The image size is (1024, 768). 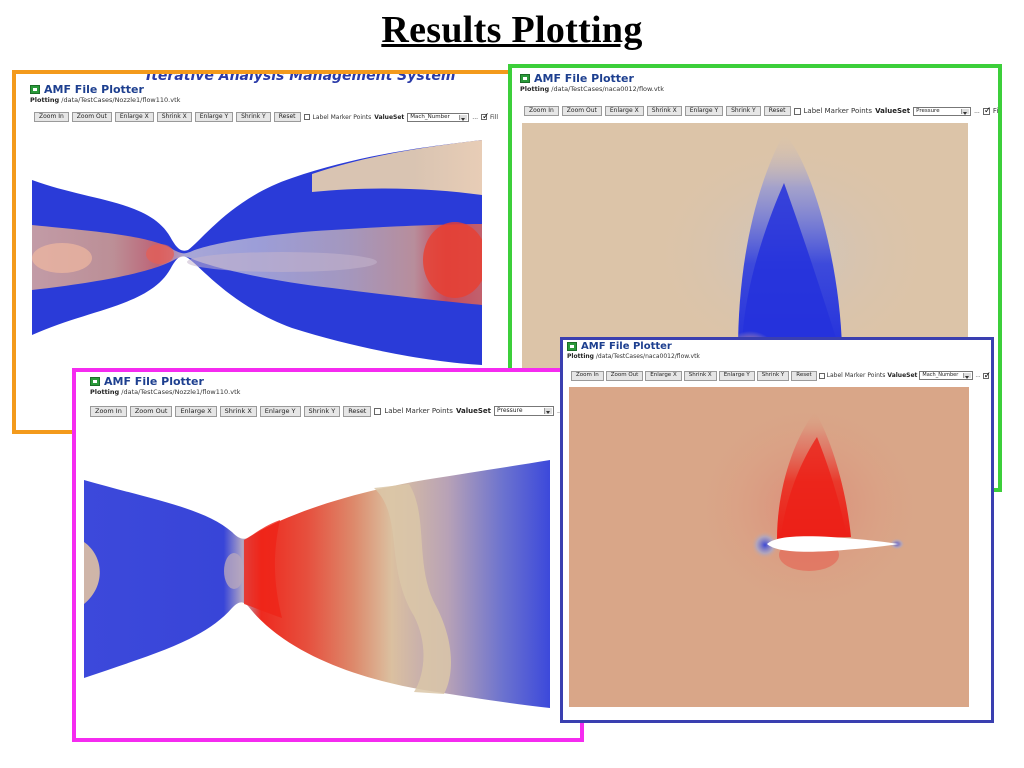 What do you see at coordinates (997, 111) in the screenshot?
I see `fill-label: Fill Co` at bounding box center [997, 111].